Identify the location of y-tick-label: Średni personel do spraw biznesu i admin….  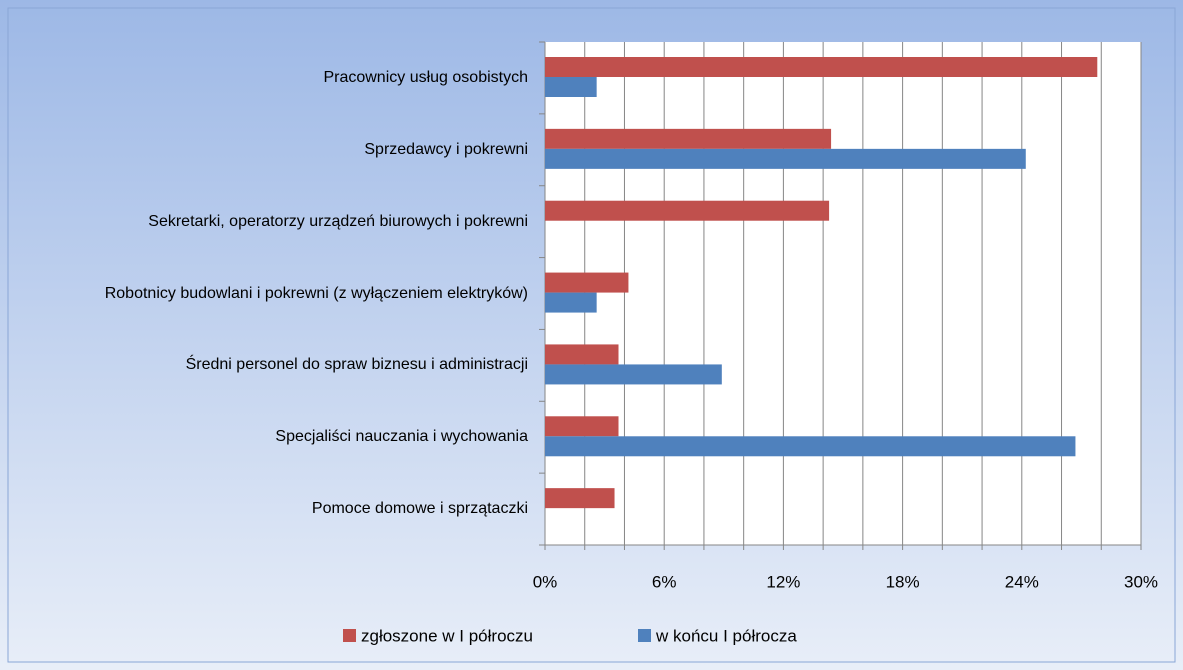
(356, 365).